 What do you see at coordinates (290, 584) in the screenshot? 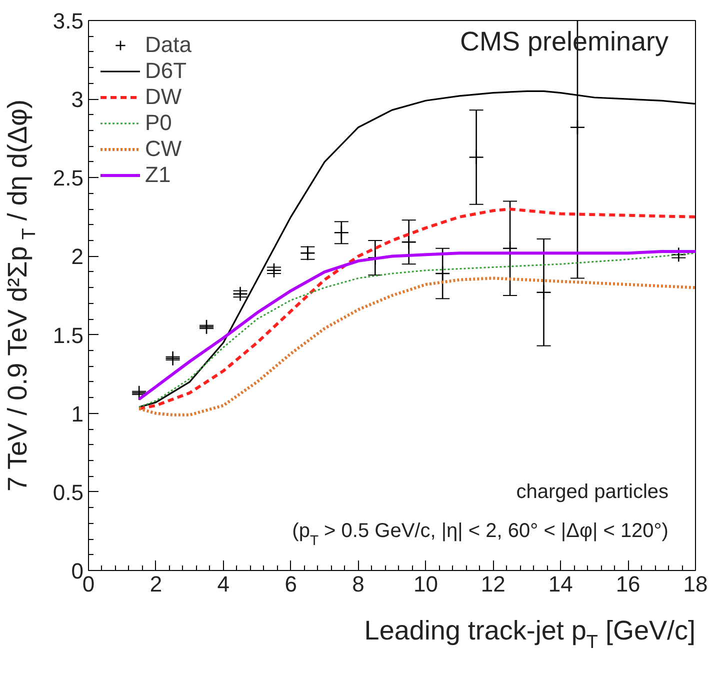
I see `x-tick-label: 6` at bounding box center [290, 584].